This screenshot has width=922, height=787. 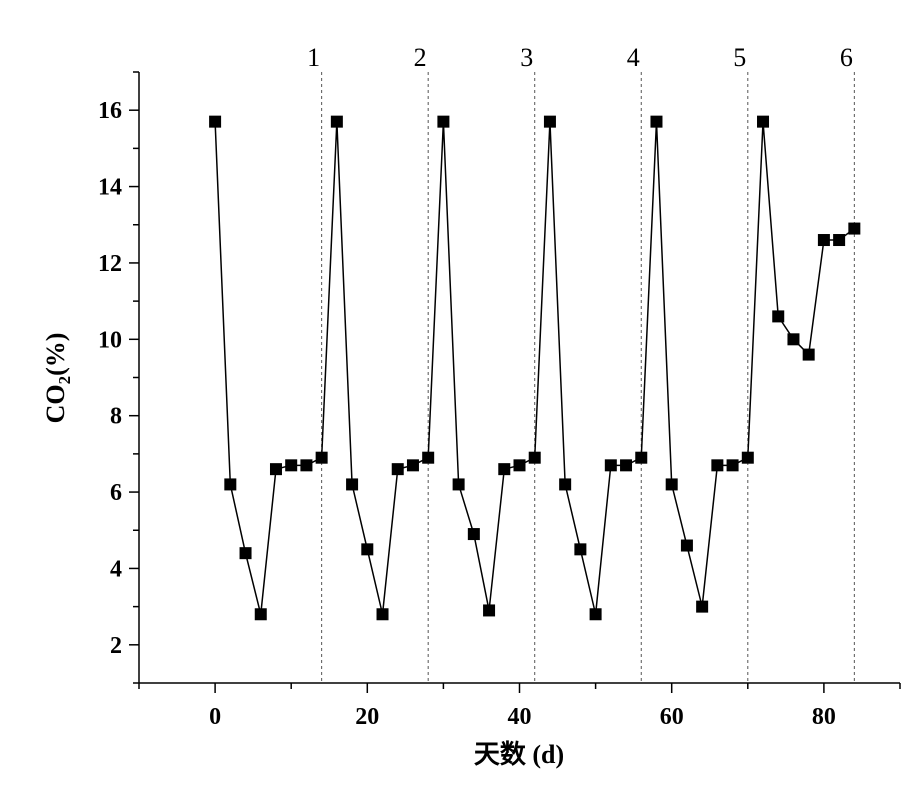 I want to click on y-axis-title-subscript: 2, so click(x=64, y=380).